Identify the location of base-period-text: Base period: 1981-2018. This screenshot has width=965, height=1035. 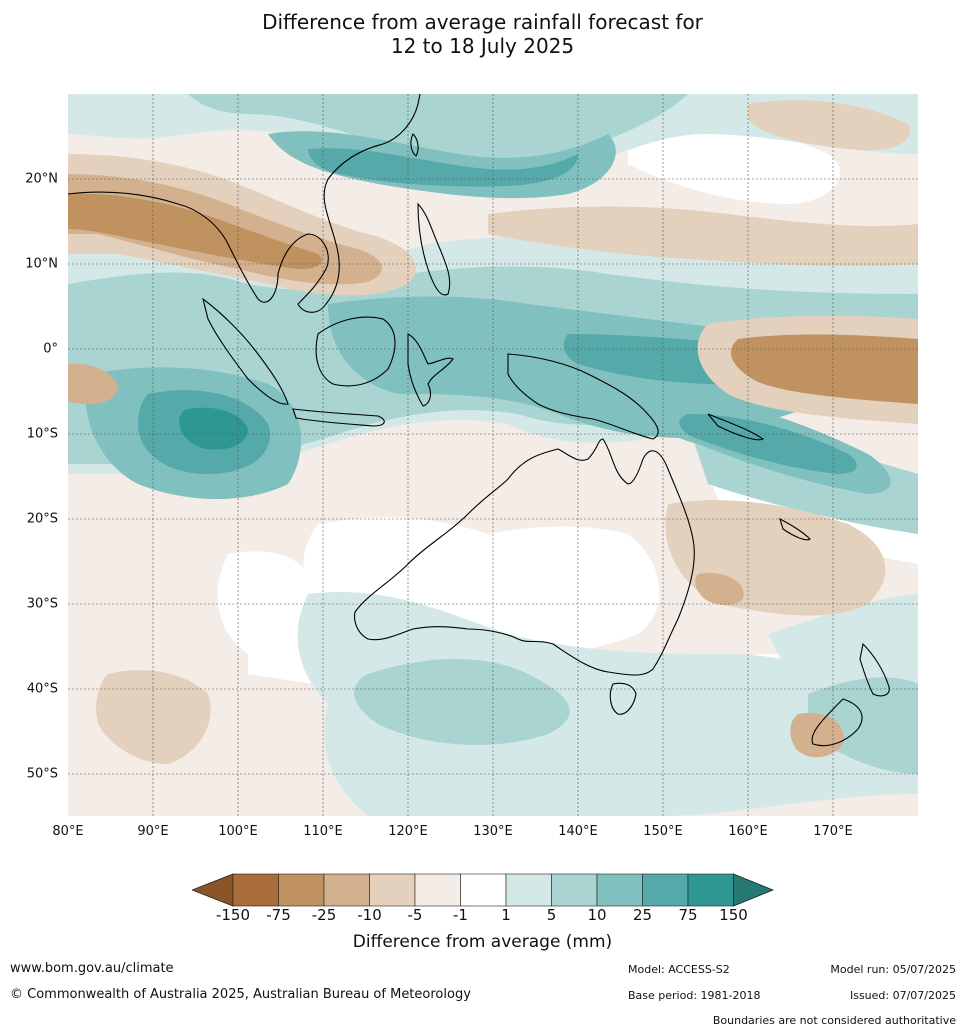
(694, 995).